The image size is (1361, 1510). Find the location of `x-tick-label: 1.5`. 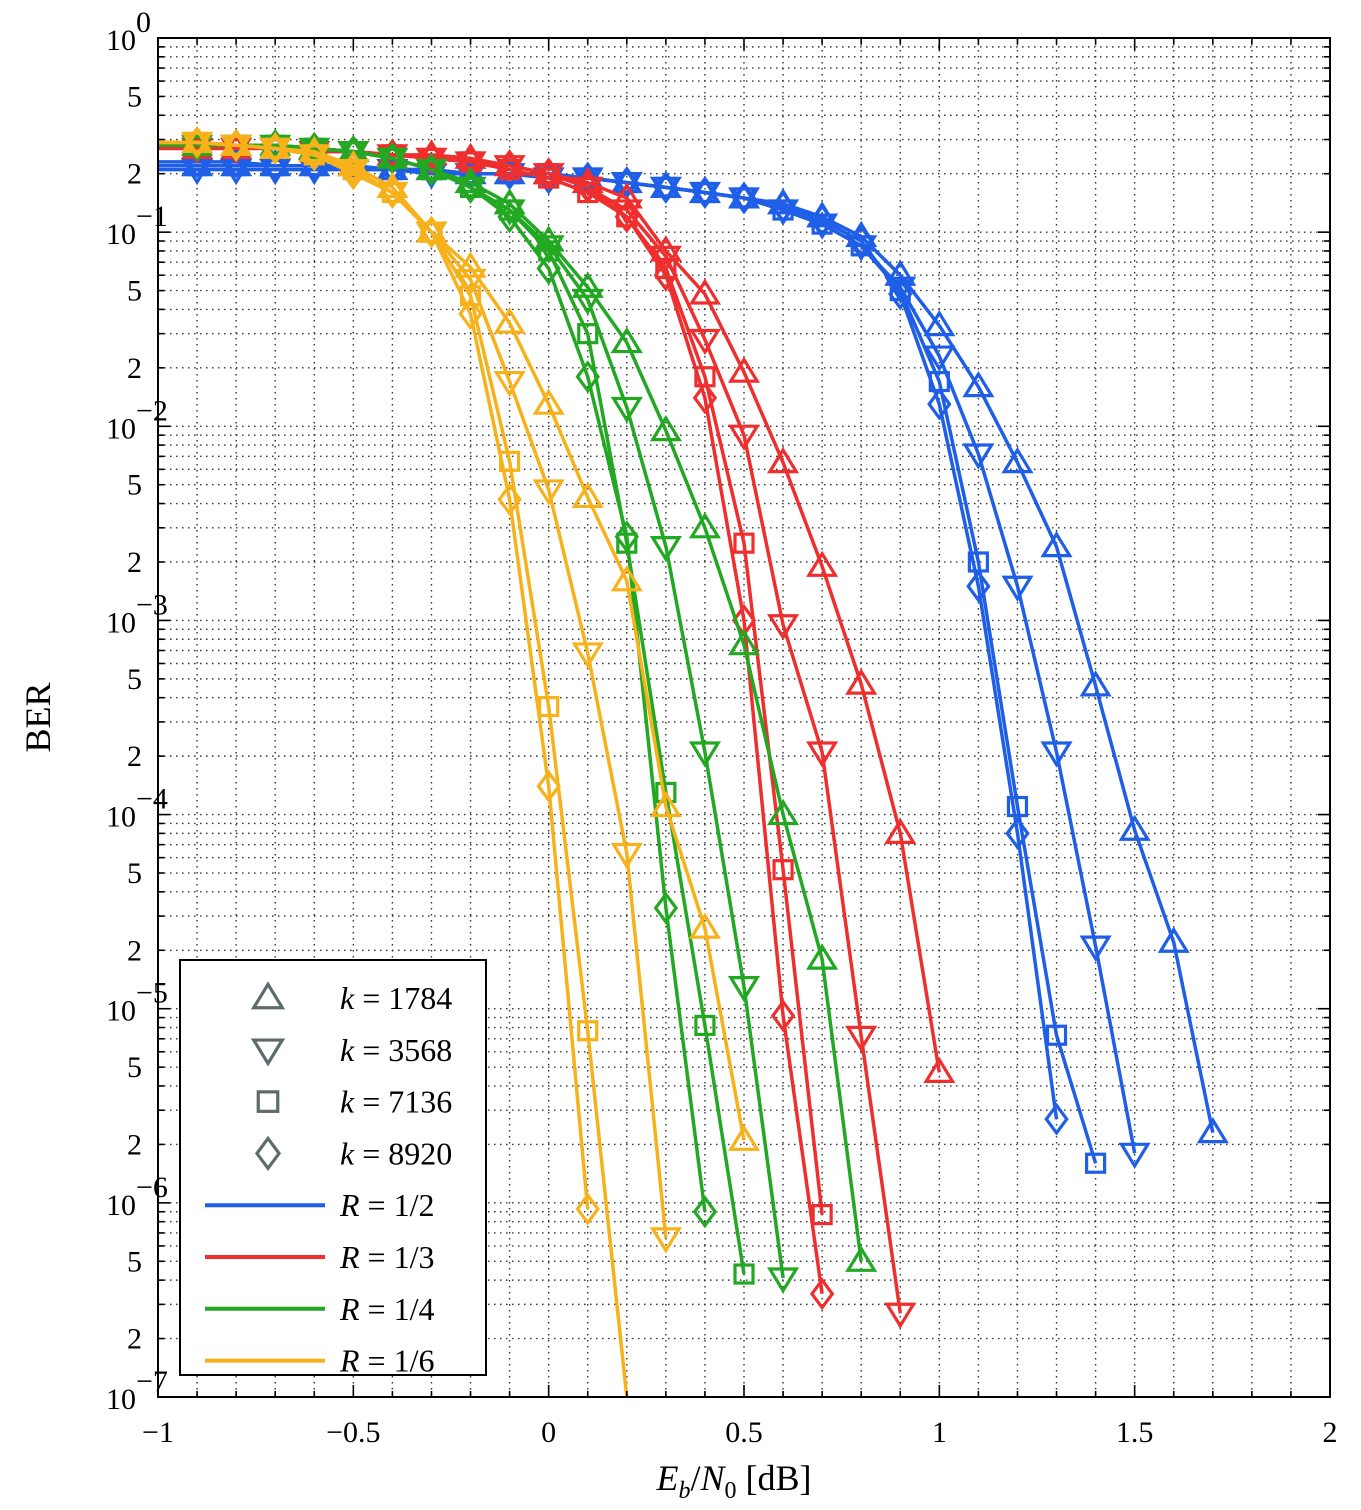

x-tick-label: 1.5 is located at coordinates (1135, 1432).